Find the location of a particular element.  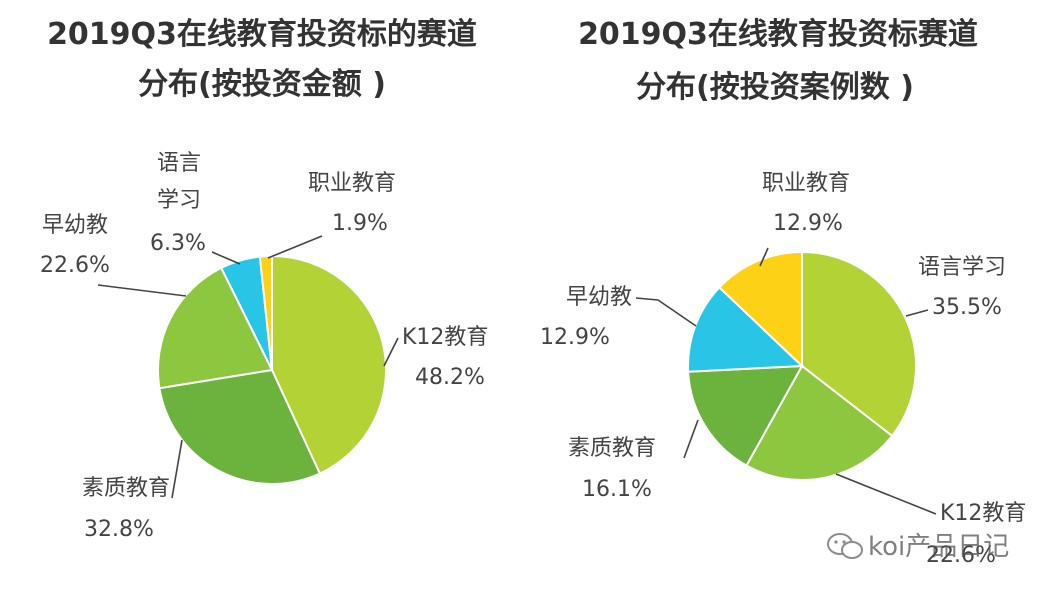

value-right-quality: 16.1% is located at coordinates (617, 489).